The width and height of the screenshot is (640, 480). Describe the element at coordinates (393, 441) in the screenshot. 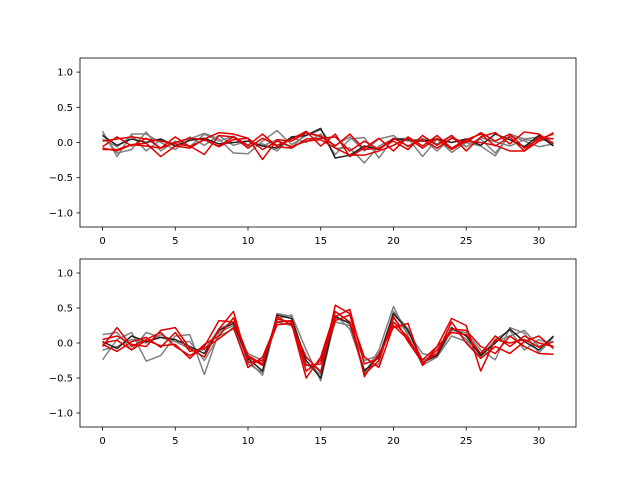

I see `x-tick-label-1-4: 20` at that location.